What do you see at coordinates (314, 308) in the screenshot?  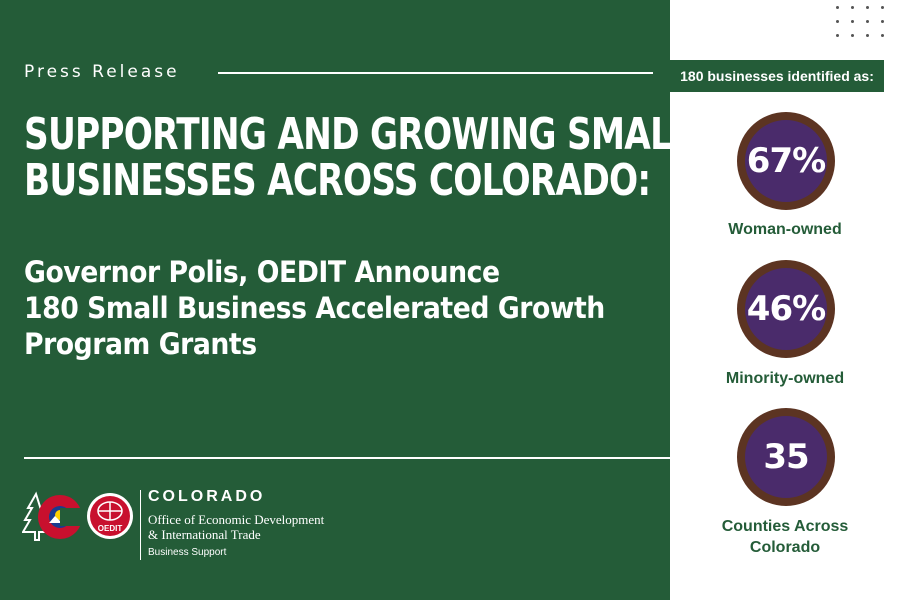 I see `subheadline-line-2: 180 Small Business Accelerated Growth` at bounding box center [314, 308].